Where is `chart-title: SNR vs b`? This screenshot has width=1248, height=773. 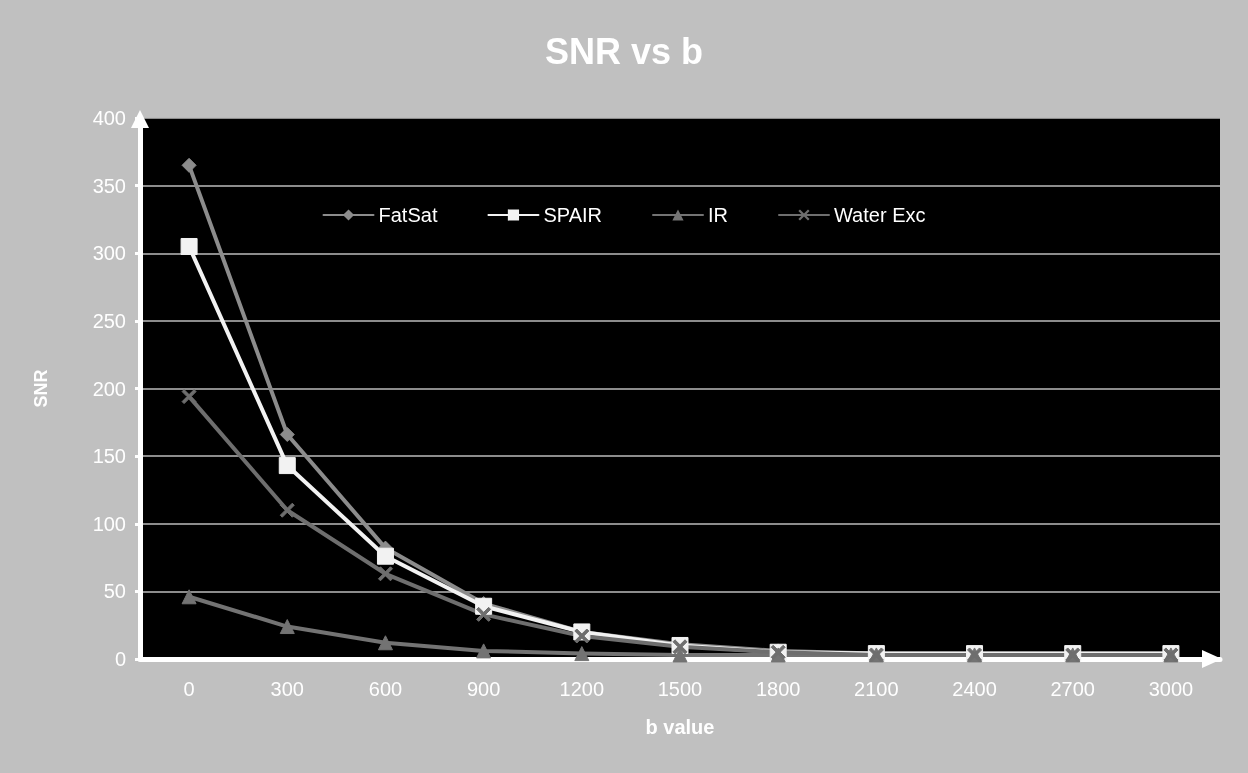 chart-title: SNR vs b is located at coordinates (624, 51).